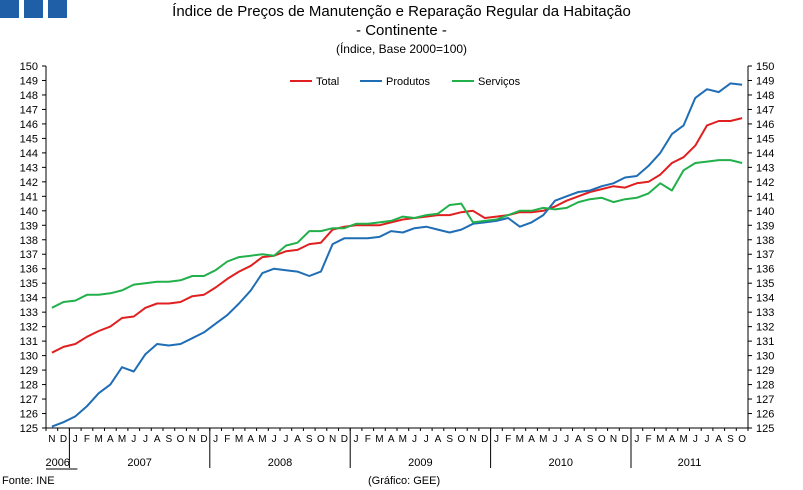 The height and width of the screenshot is (490, 803). I want to click on y-tick-label-left: 132, so click(29, 328).